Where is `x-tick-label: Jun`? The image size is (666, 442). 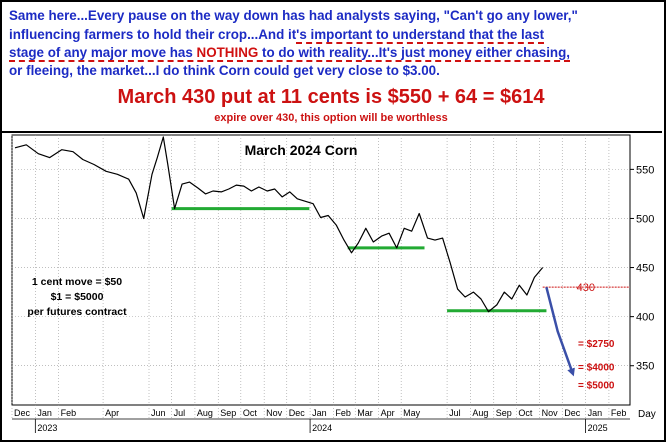 x-tick-label: Jun is located at coordinates (158, 413).